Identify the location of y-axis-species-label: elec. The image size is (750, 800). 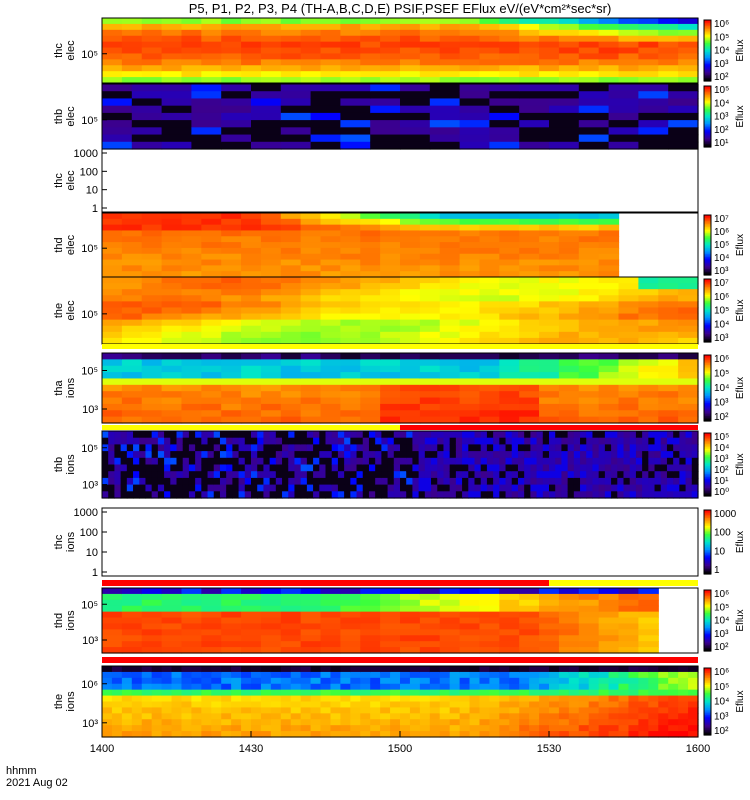
(71, 180).